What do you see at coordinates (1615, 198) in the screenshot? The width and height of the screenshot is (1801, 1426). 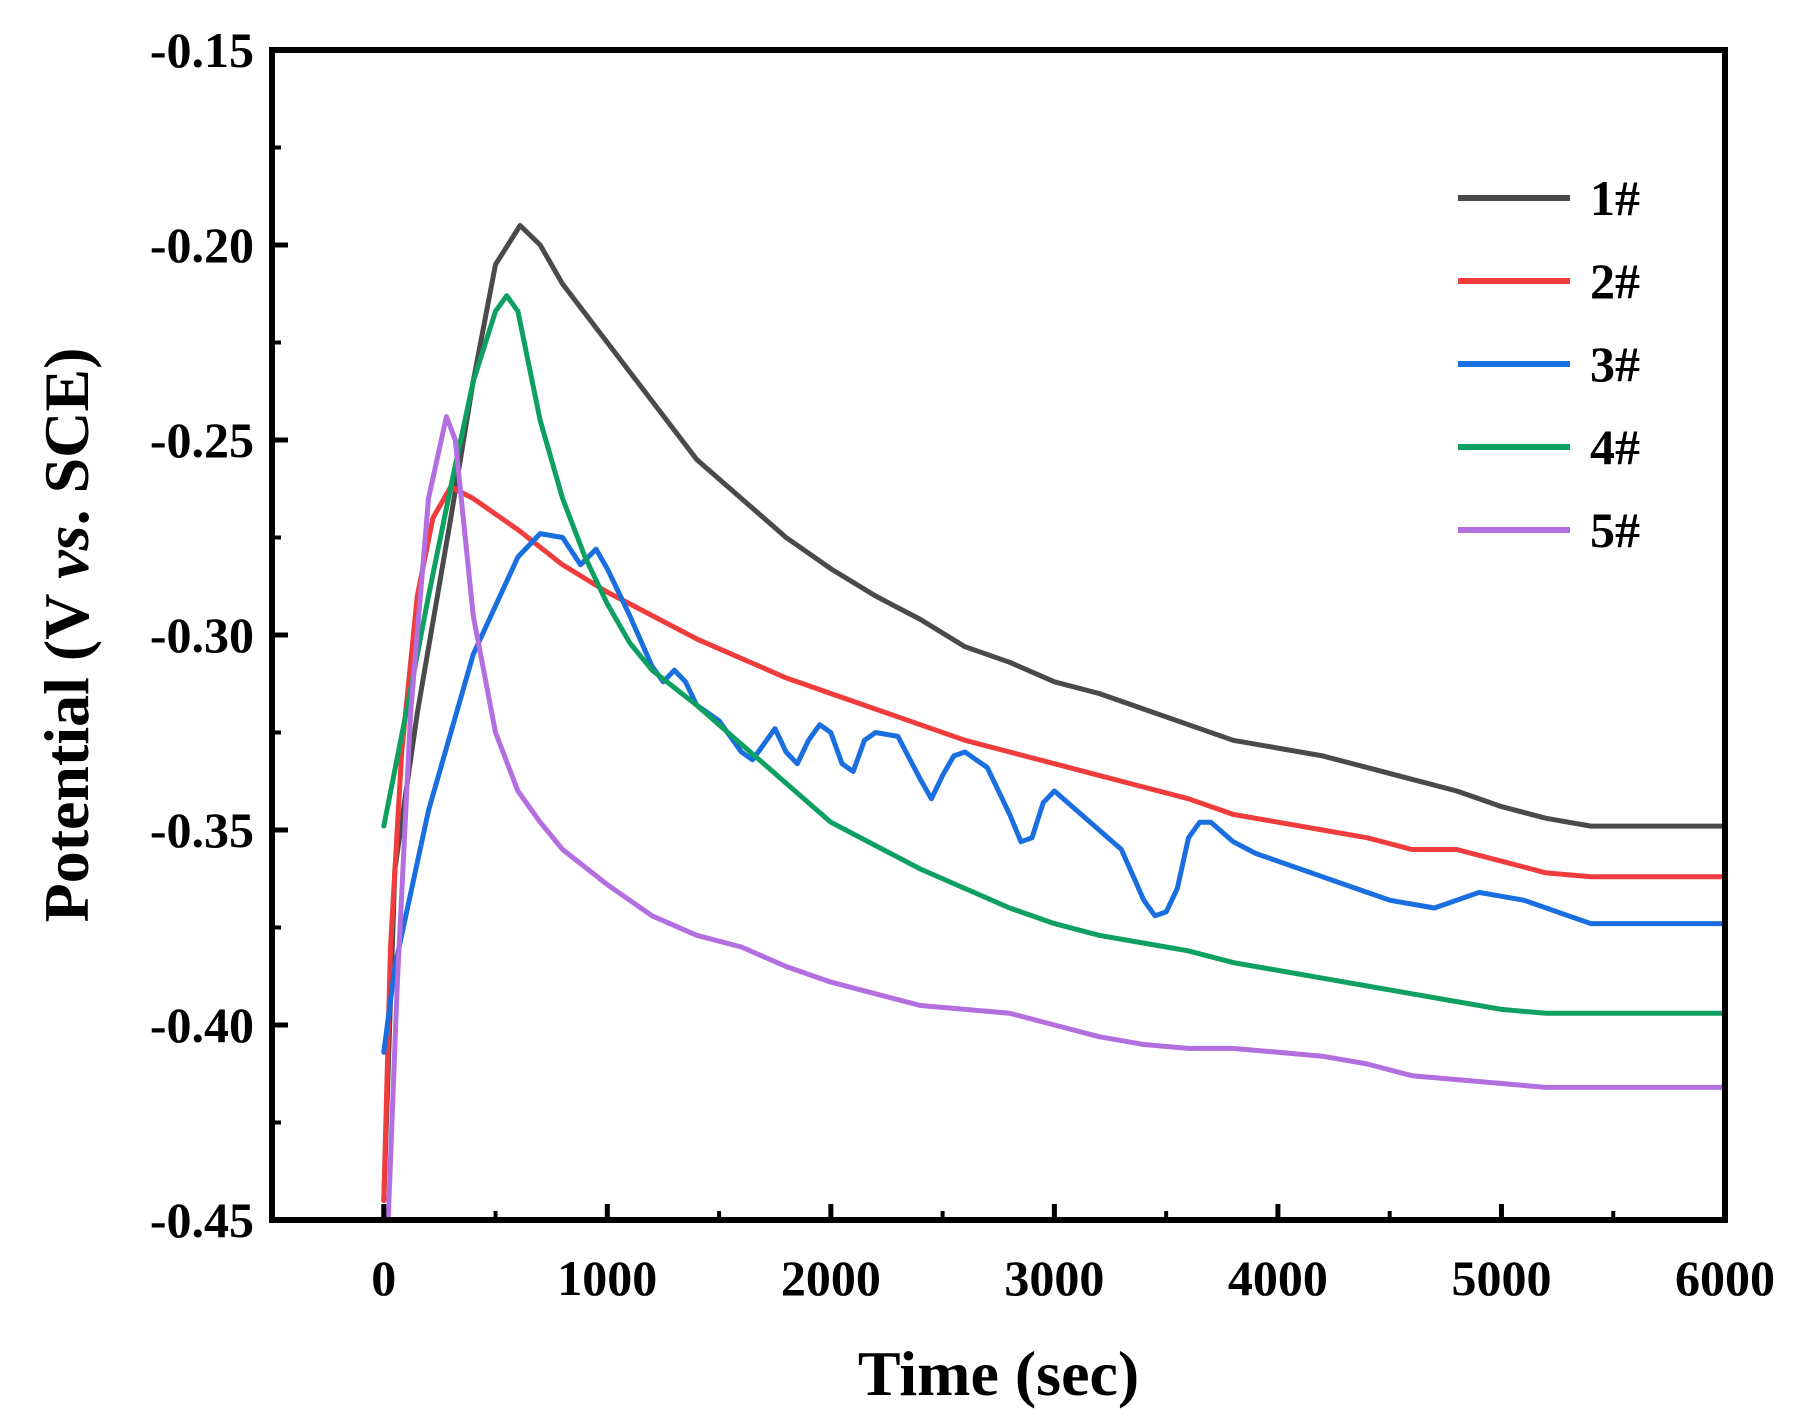 I see `legend-label-1: 1#` at bounding box center [1615, 198].